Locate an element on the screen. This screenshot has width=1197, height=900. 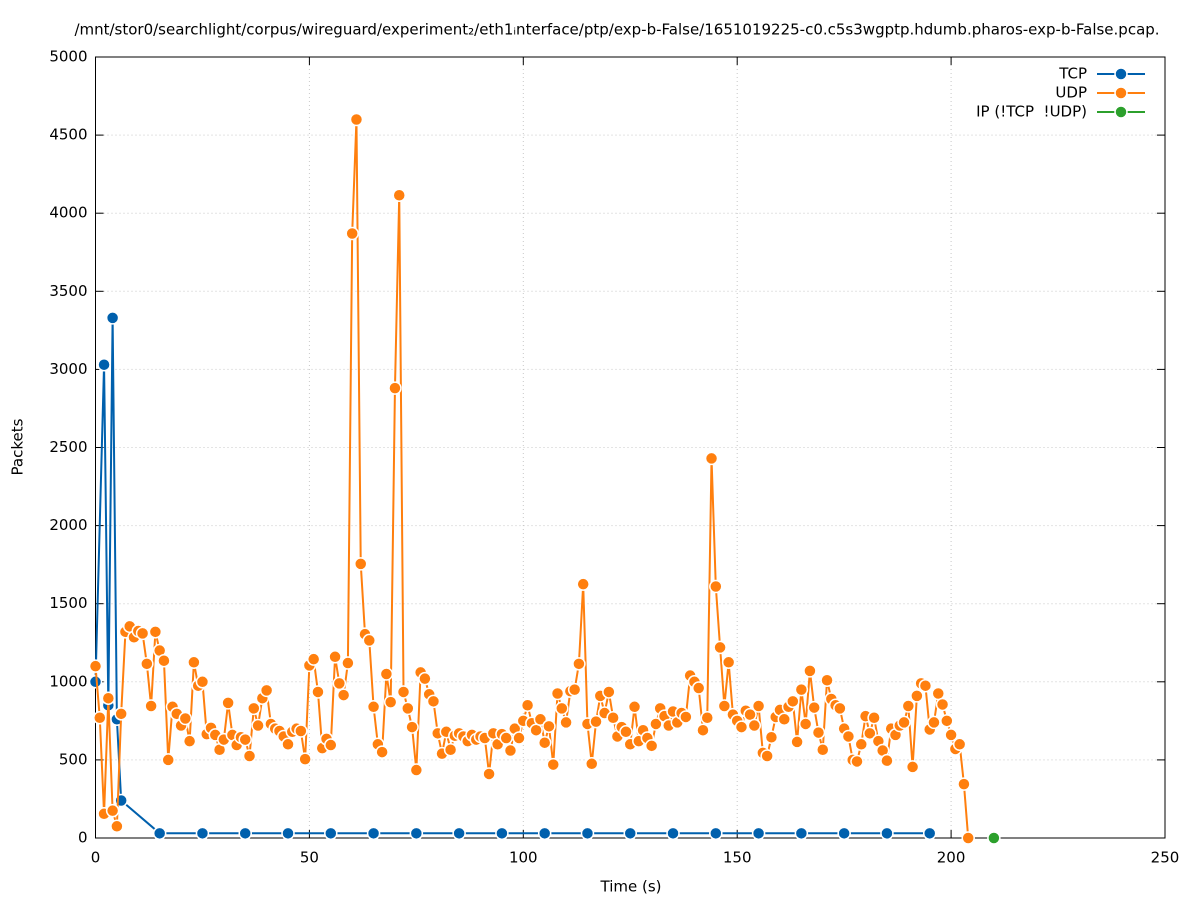
y-tick-label: 4000 is located at coordinates (68, 213).